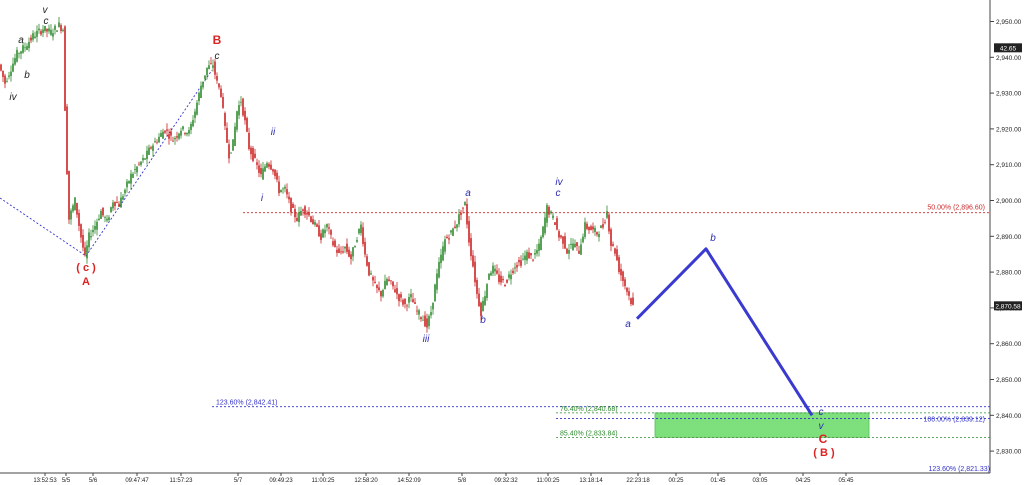  Describe the element at coordinates (718, 481) in the screenshot. I see `x-tick-label: 01:45` at that location.